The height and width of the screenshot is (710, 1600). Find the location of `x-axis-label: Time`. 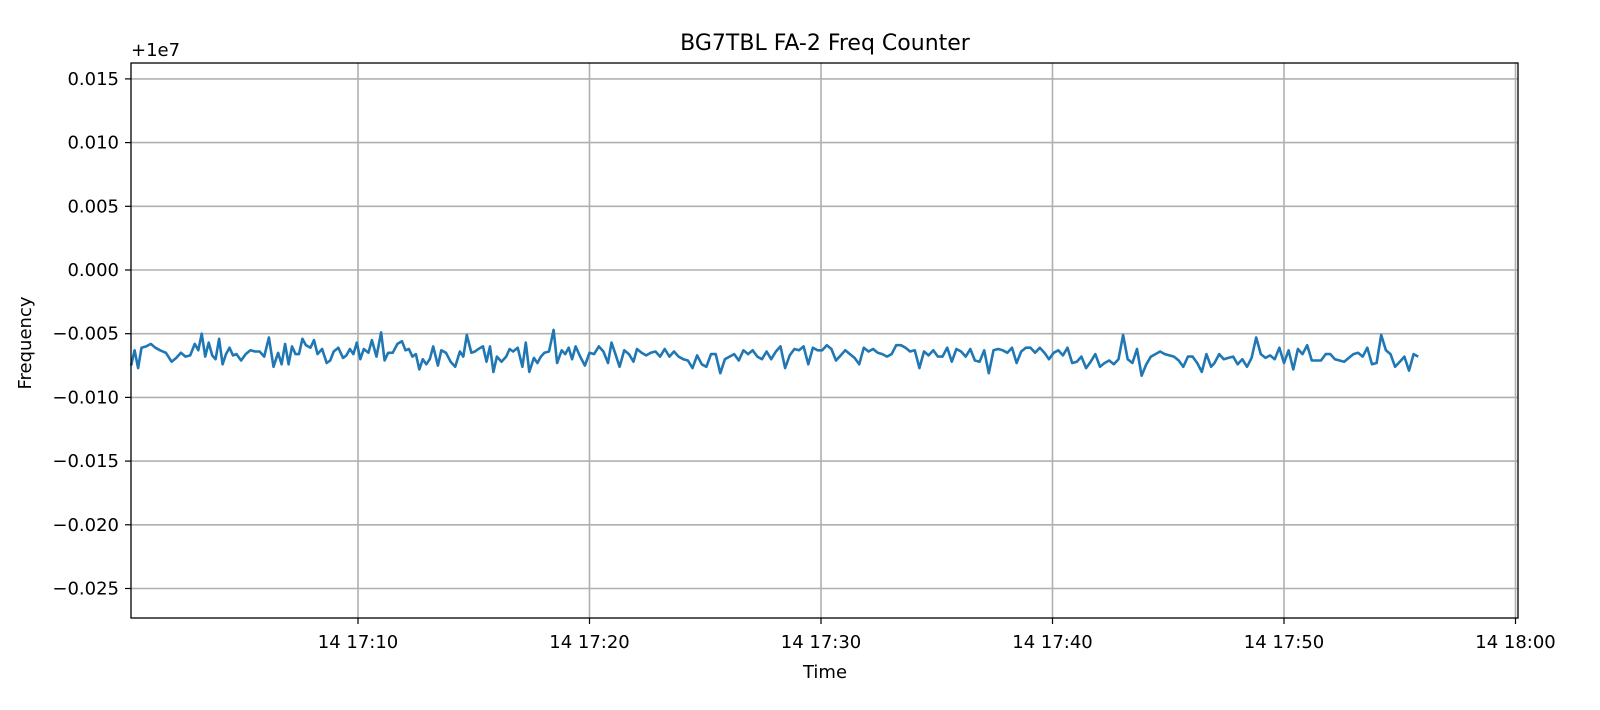

x-axis-label: Time is located at coordinates (824, 672).